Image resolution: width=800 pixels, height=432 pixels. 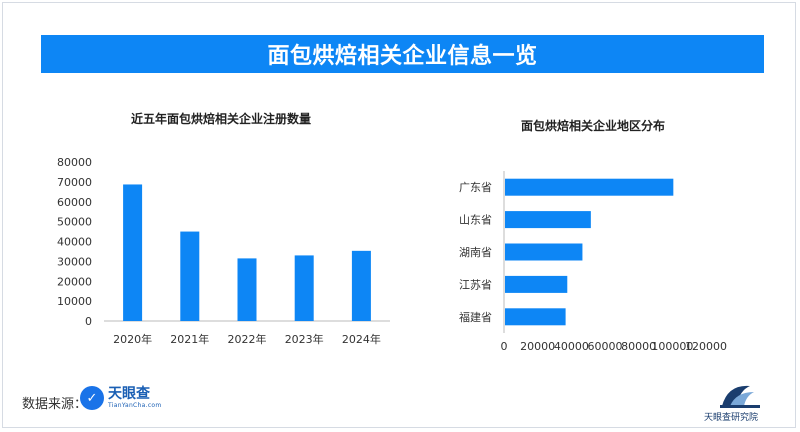 I want to click on publisher-logo: 天眼查研究院, so click(x=740, y=400).